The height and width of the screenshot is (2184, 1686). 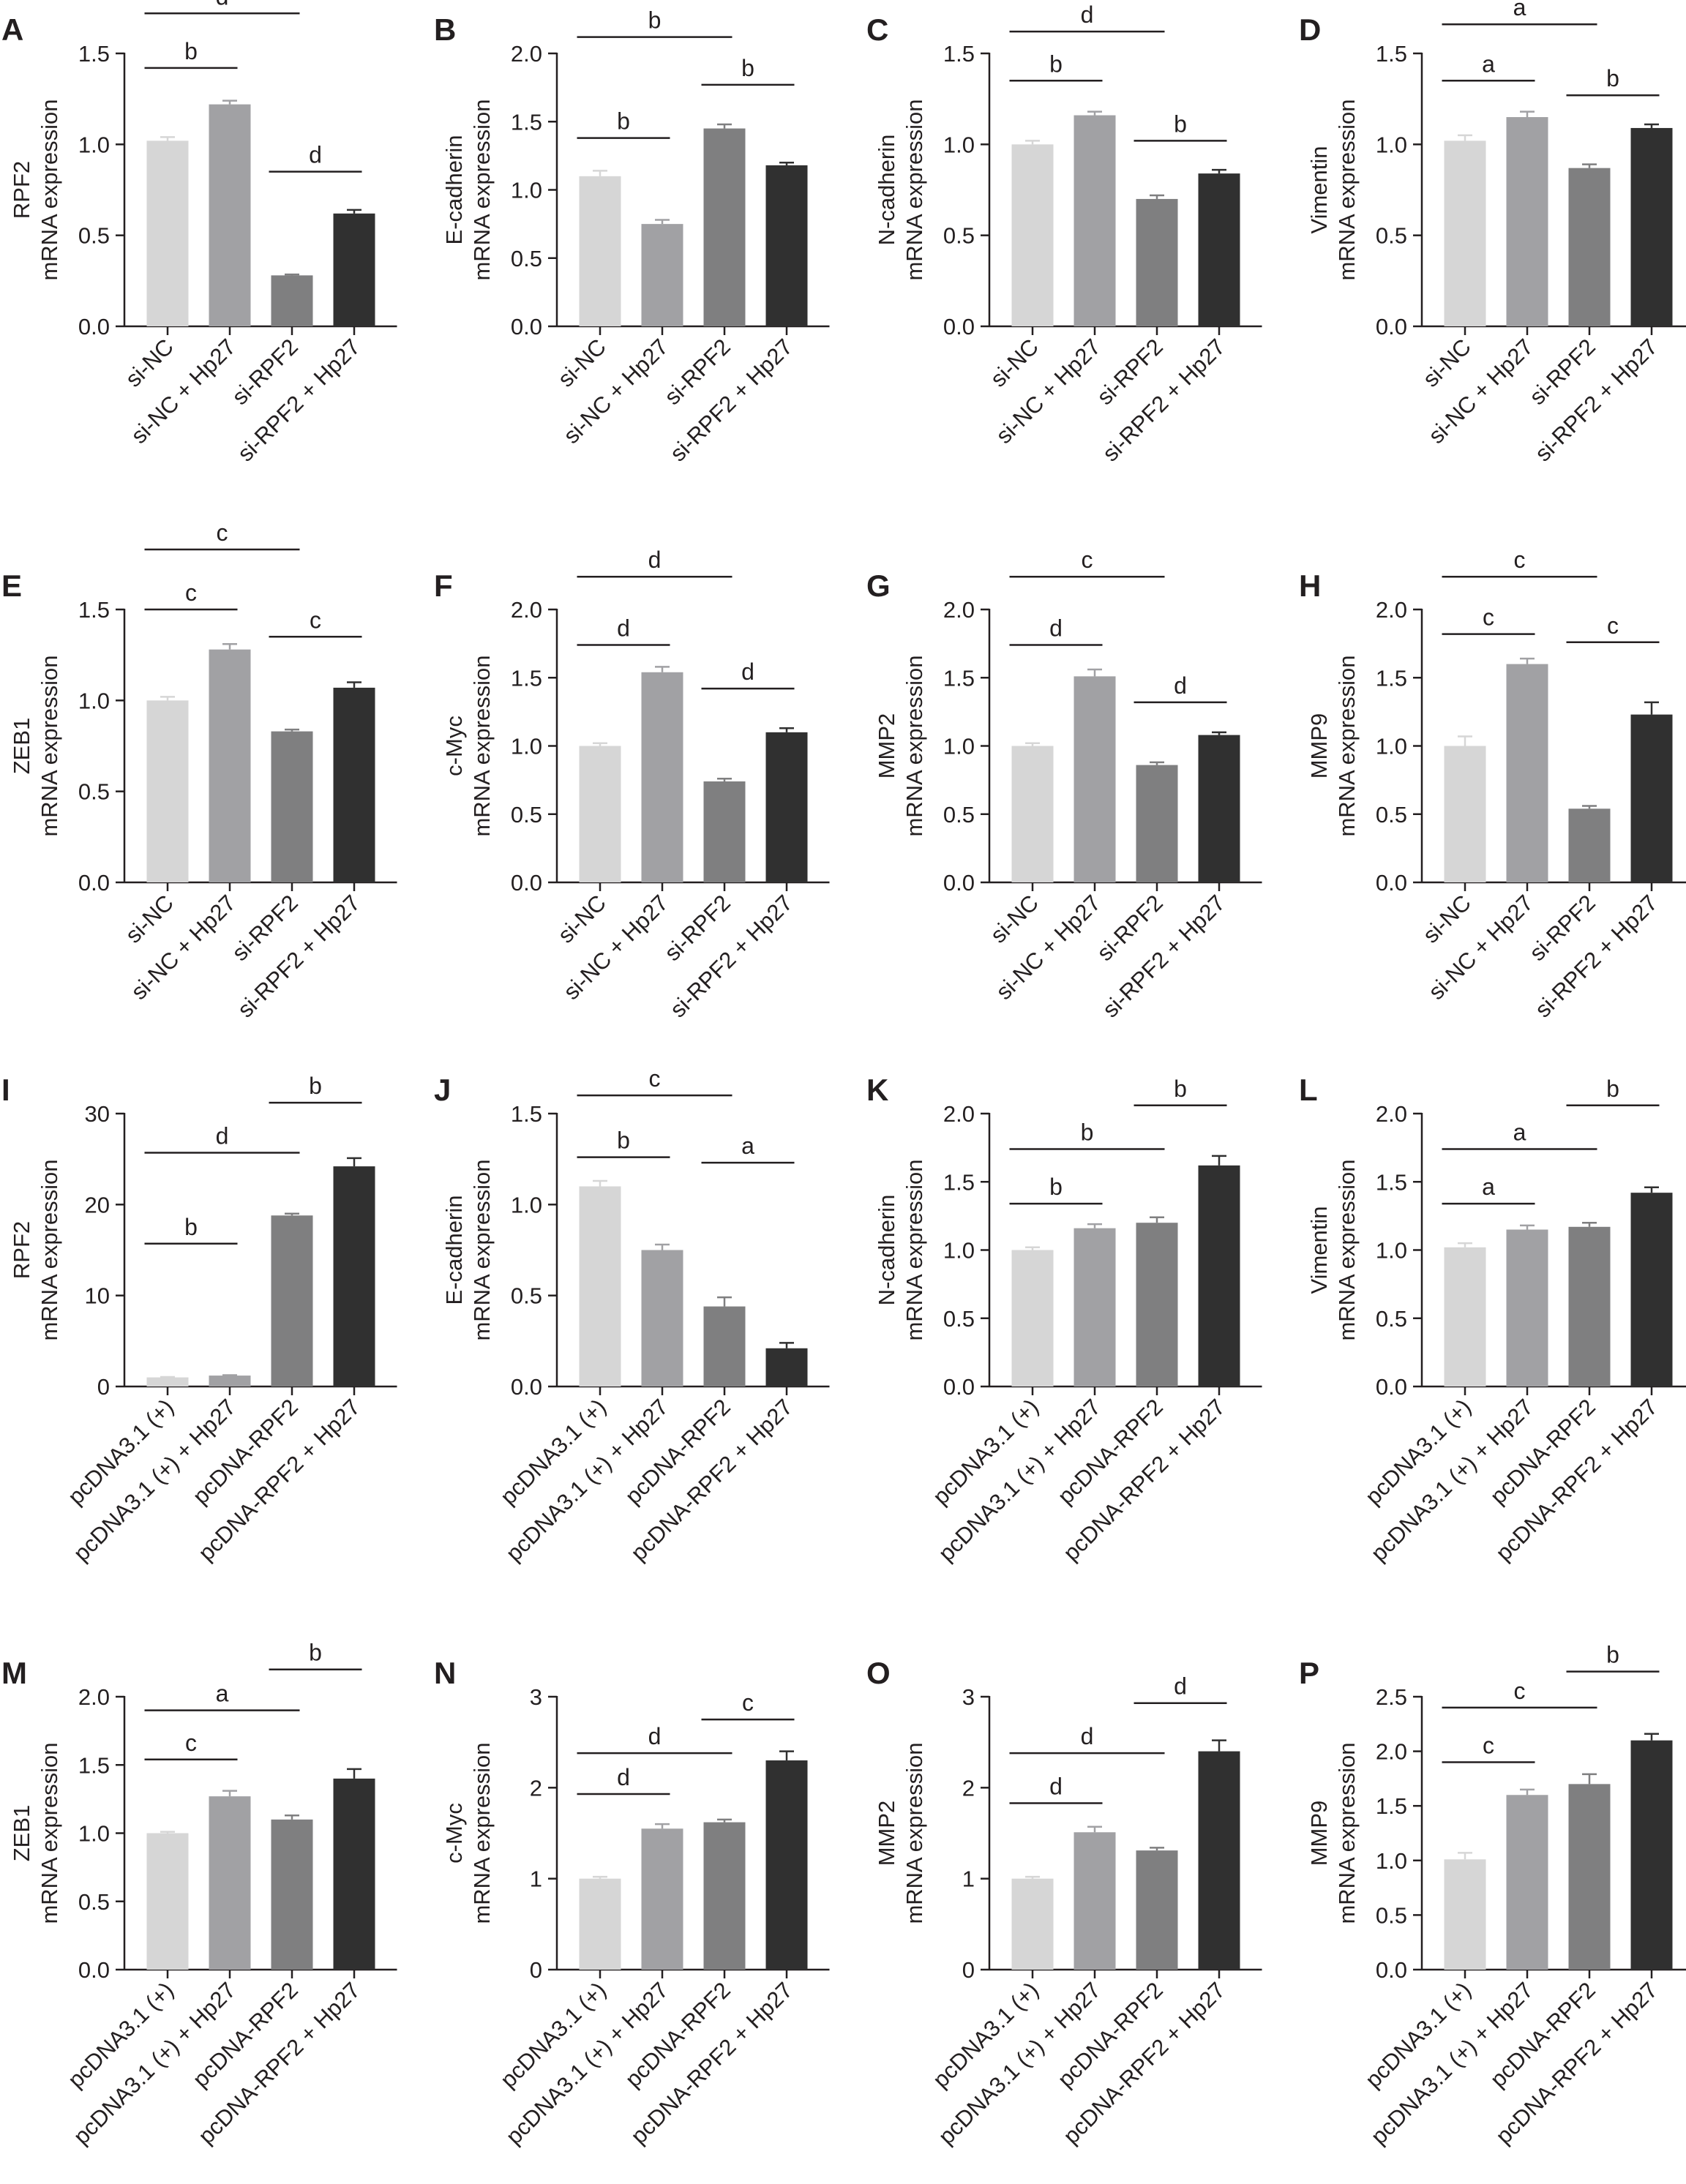 I want to click on panel-letter: P, so click(x=1309, y=1673).